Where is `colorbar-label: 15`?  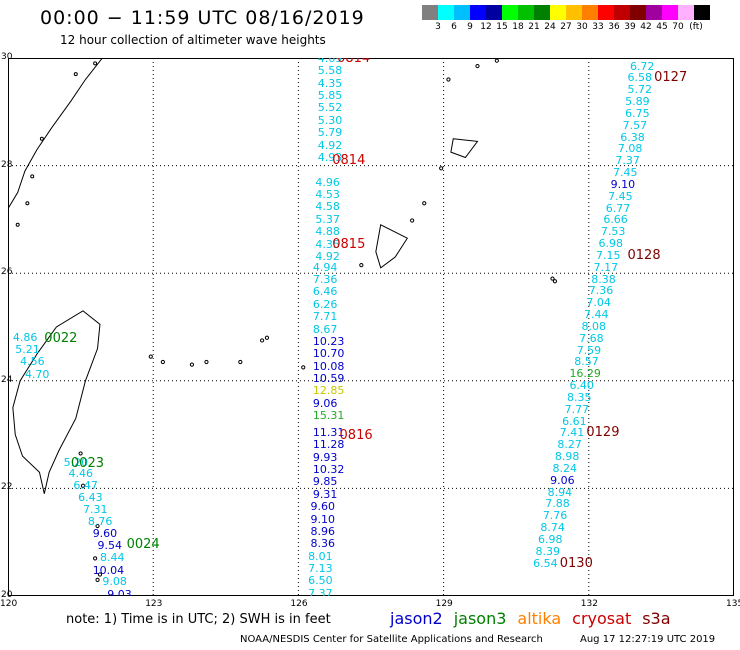 colorbar-label: 15 is located at coordinates (502, 27).